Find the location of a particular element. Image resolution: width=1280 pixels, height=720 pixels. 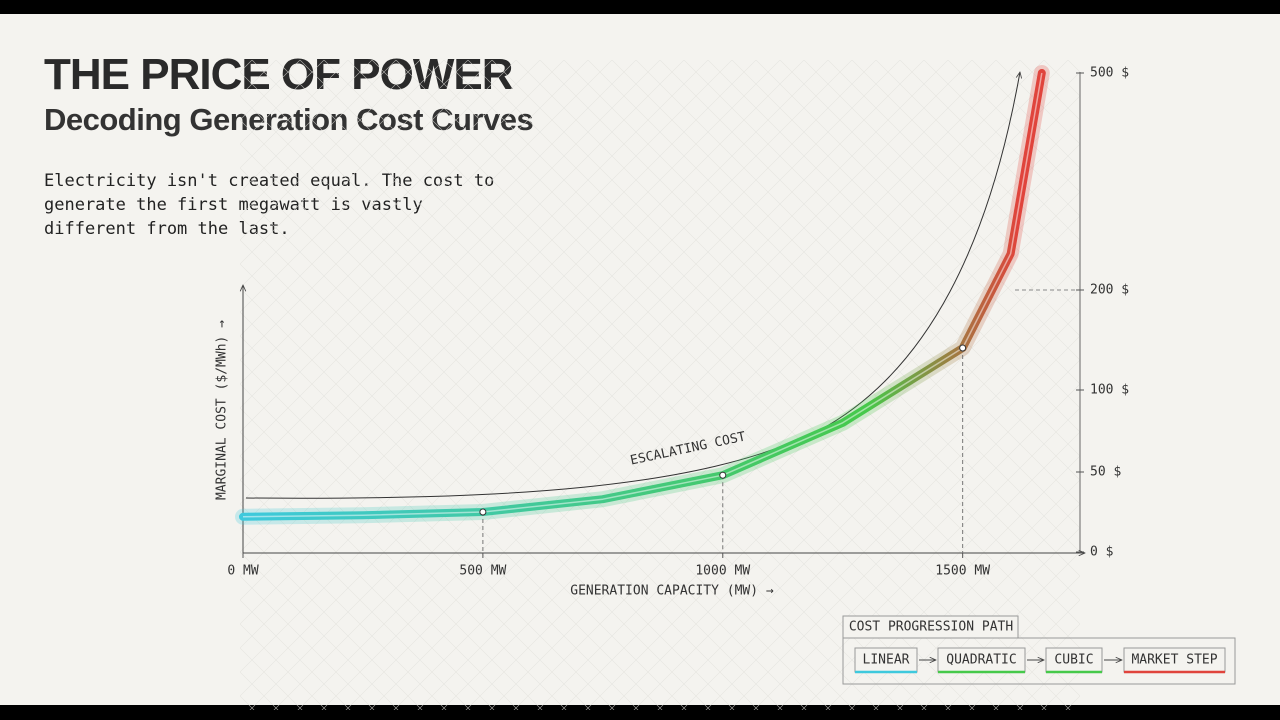

x-tick-label: 1500 MW is located at coordinates (962, 571).